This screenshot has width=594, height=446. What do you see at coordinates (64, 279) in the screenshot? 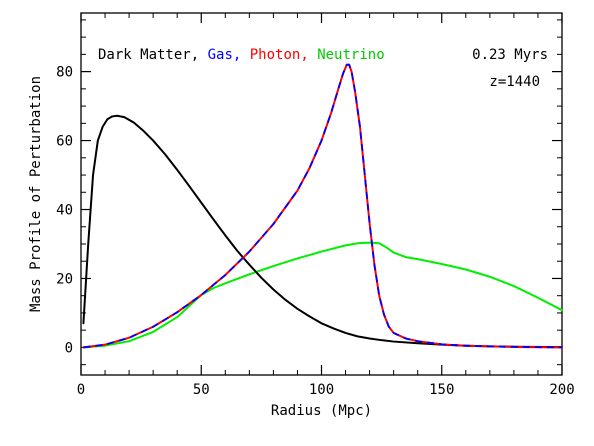
I see `y-tick-label: 20` at bounding box center [64, 279].